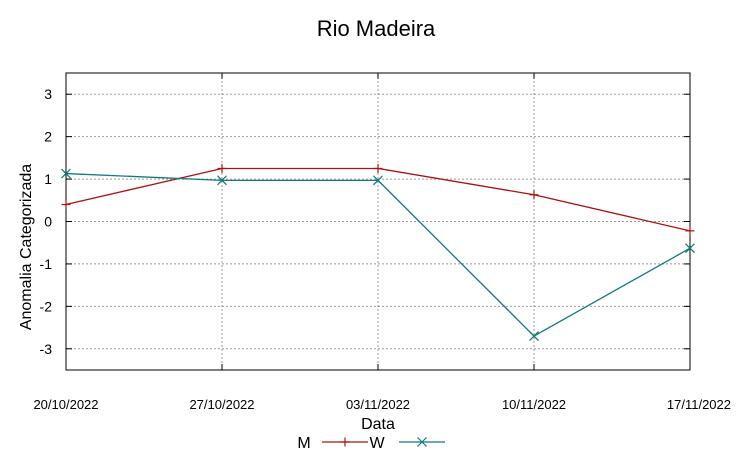  Describe the element at coordinates (377, 443) in the screenshot. I see `legend-label-w: W` at that location.